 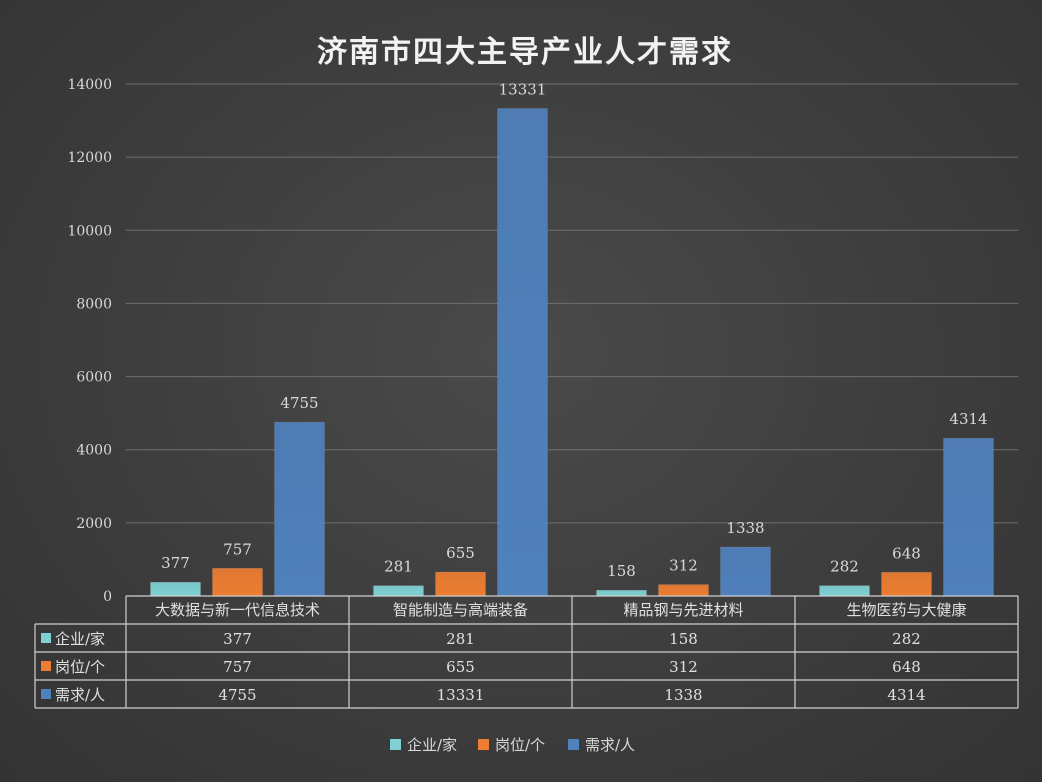 I want to click on table-series-name: 岗位/个, so click(x=80, y=667).